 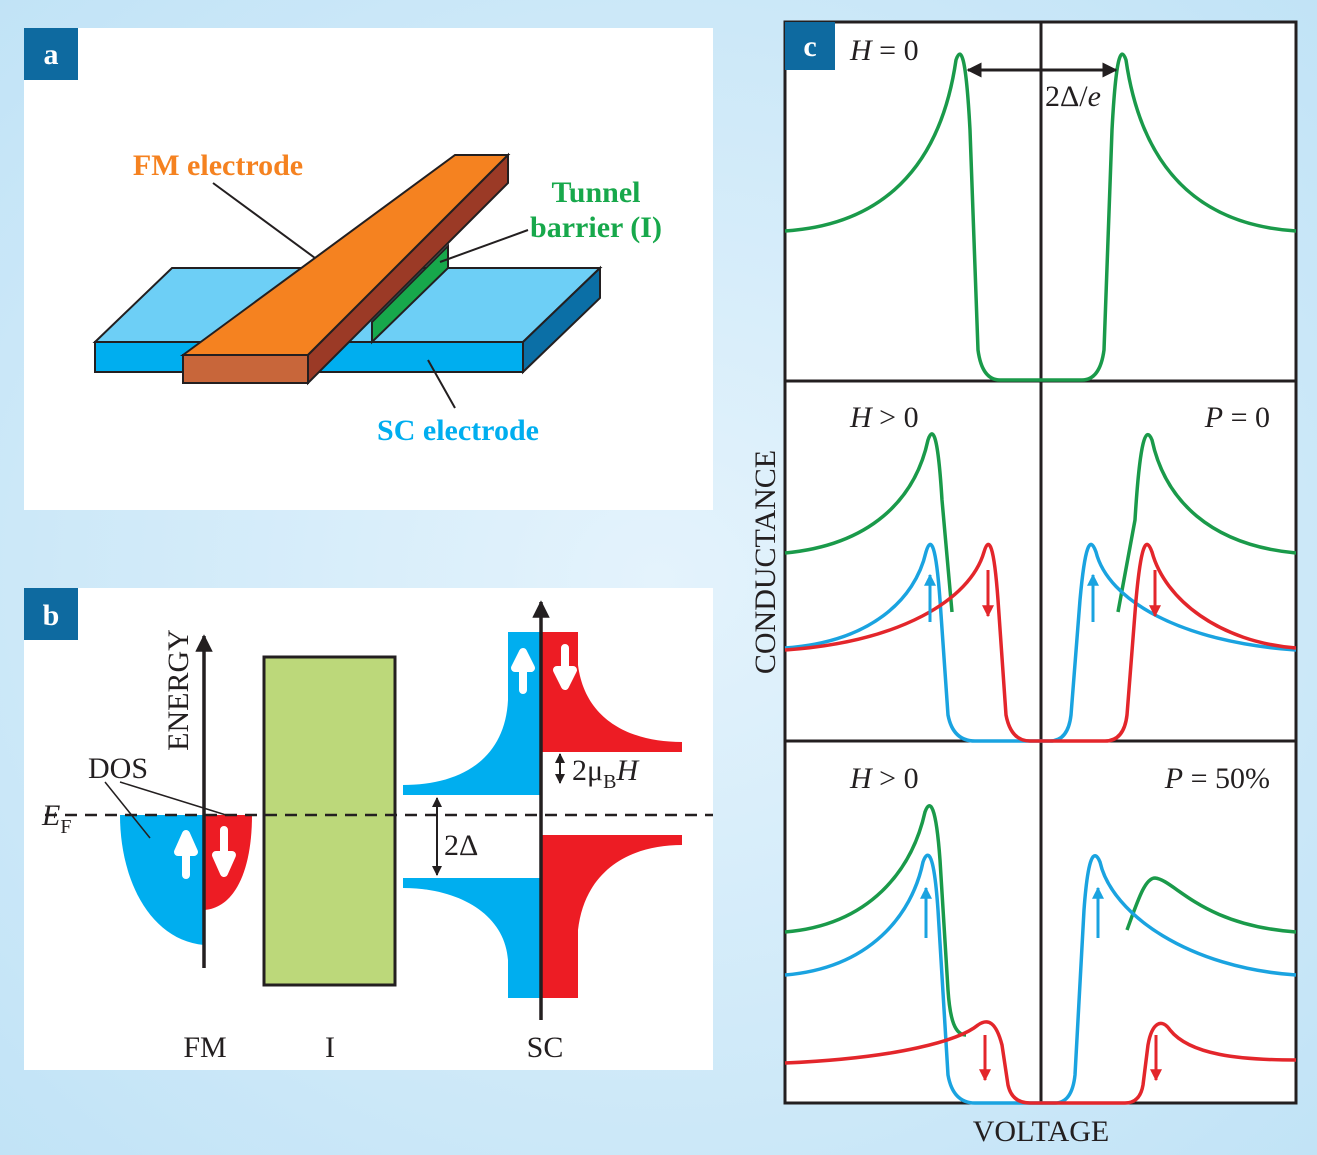 I want to click on fm-front, so click(x=245, y=369).